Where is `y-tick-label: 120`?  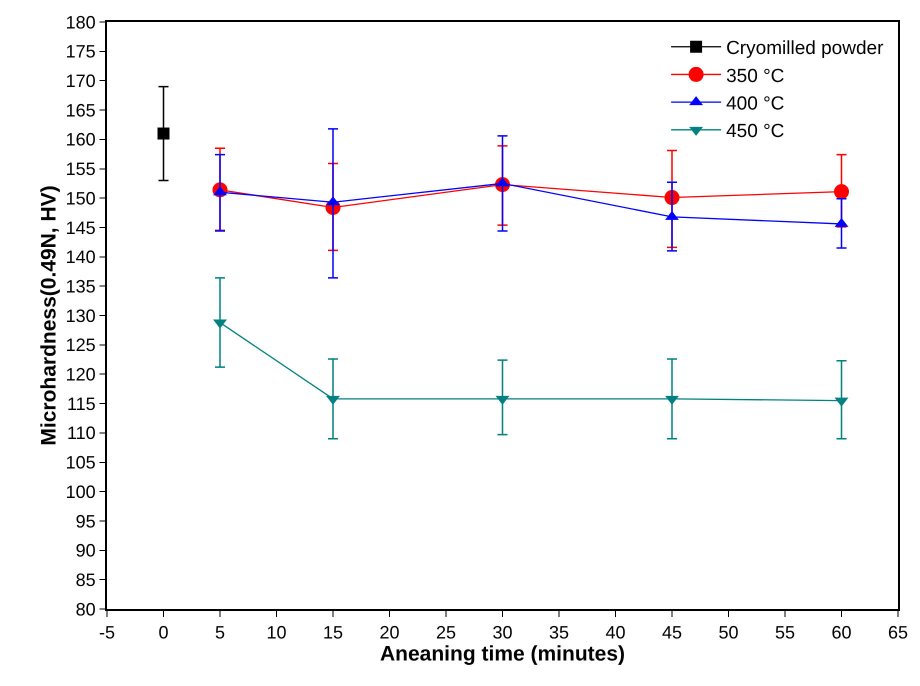
y-tick-label: 120 is located at coordinates (81, 374).